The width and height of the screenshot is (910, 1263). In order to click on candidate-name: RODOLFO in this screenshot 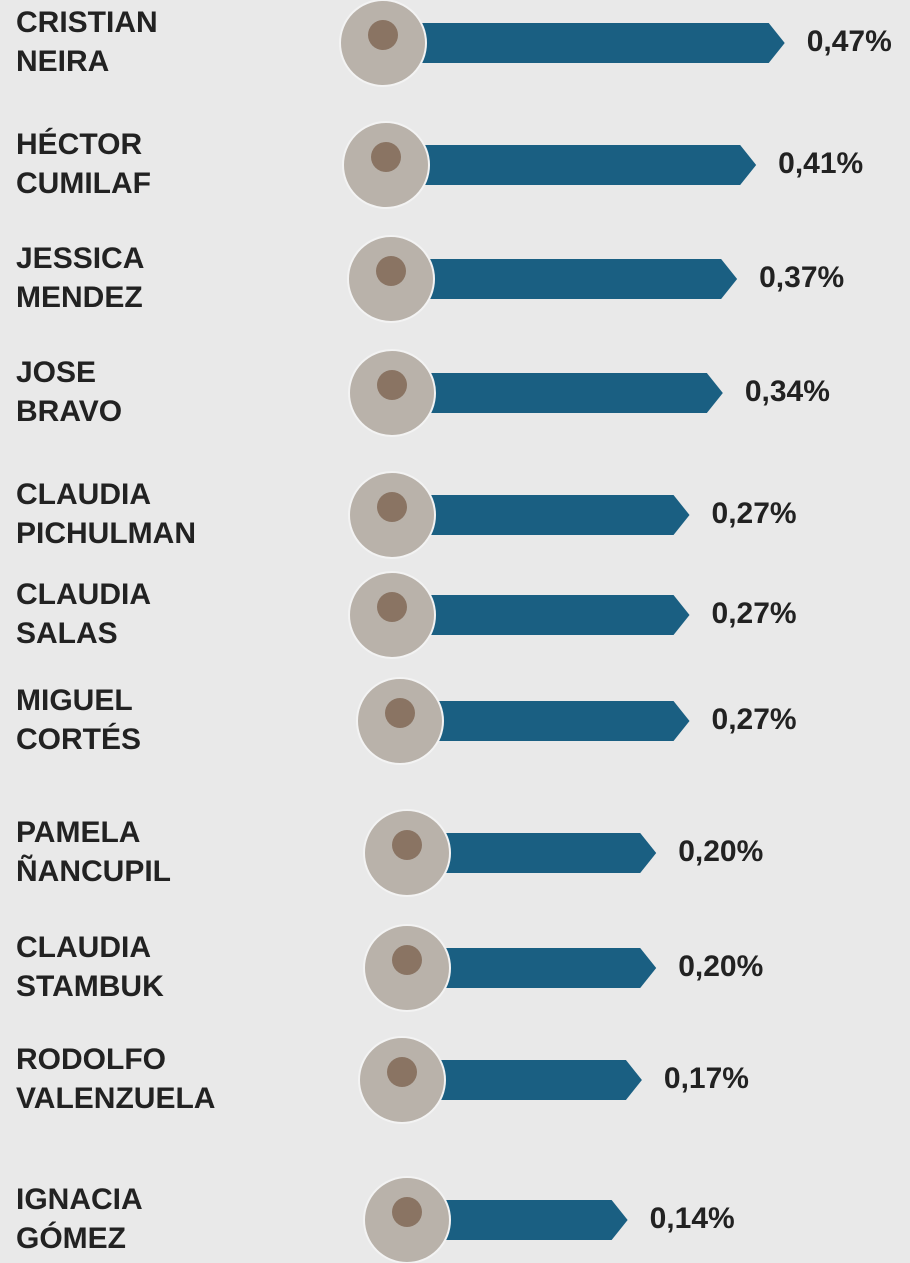, I will do `click(91, 1059)`.